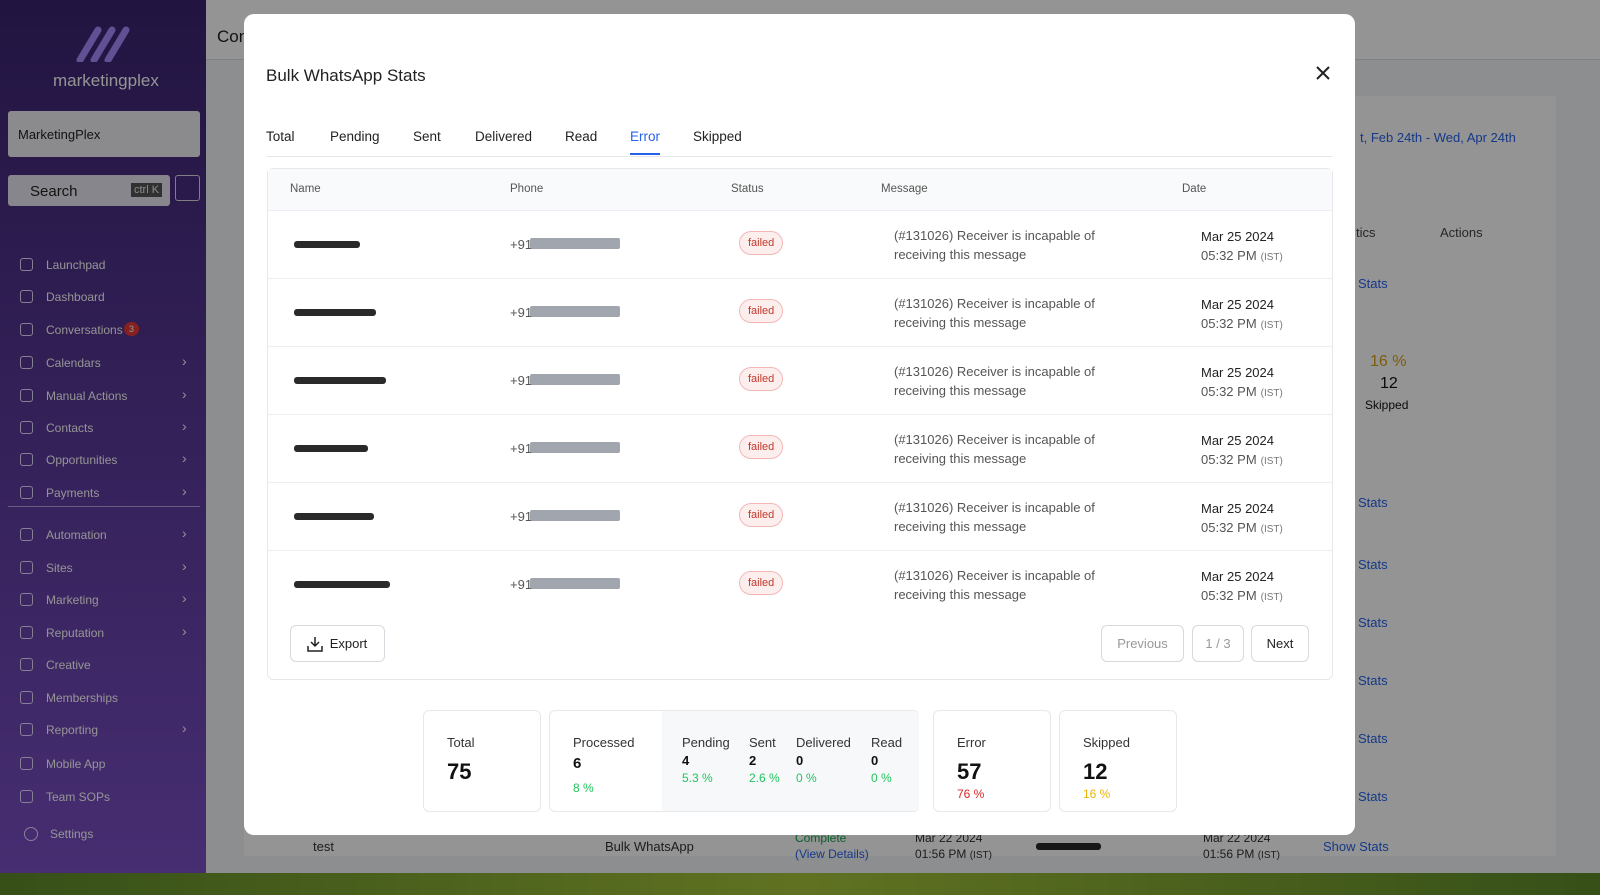 Image resolution: width=1600 pixels, height=895 pixels. I want to click on view-details: (View Details), so click(832, 854).